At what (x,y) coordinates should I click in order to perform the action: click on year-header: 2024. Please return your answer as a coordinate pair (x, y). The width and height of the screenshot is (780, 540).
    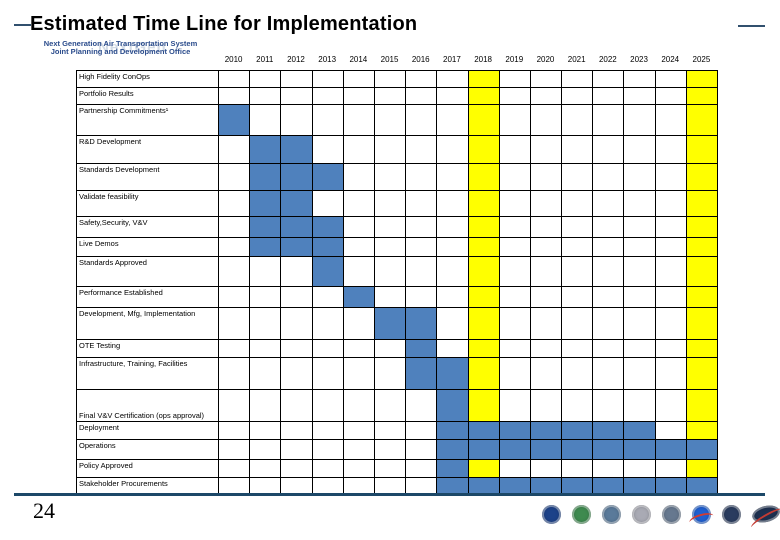
    Looking at the image, I should click on (670, 59).